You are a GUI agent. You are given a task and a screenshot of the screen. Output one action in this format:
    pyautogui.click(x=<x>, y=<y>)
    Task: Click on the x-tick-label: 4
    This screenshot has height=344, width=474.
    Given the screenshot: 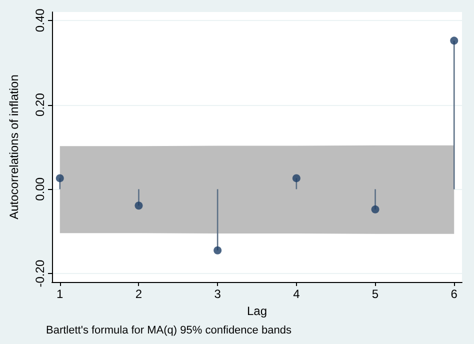 What is the action you would take?
    pyautogui.click(x=296, y=294)
    